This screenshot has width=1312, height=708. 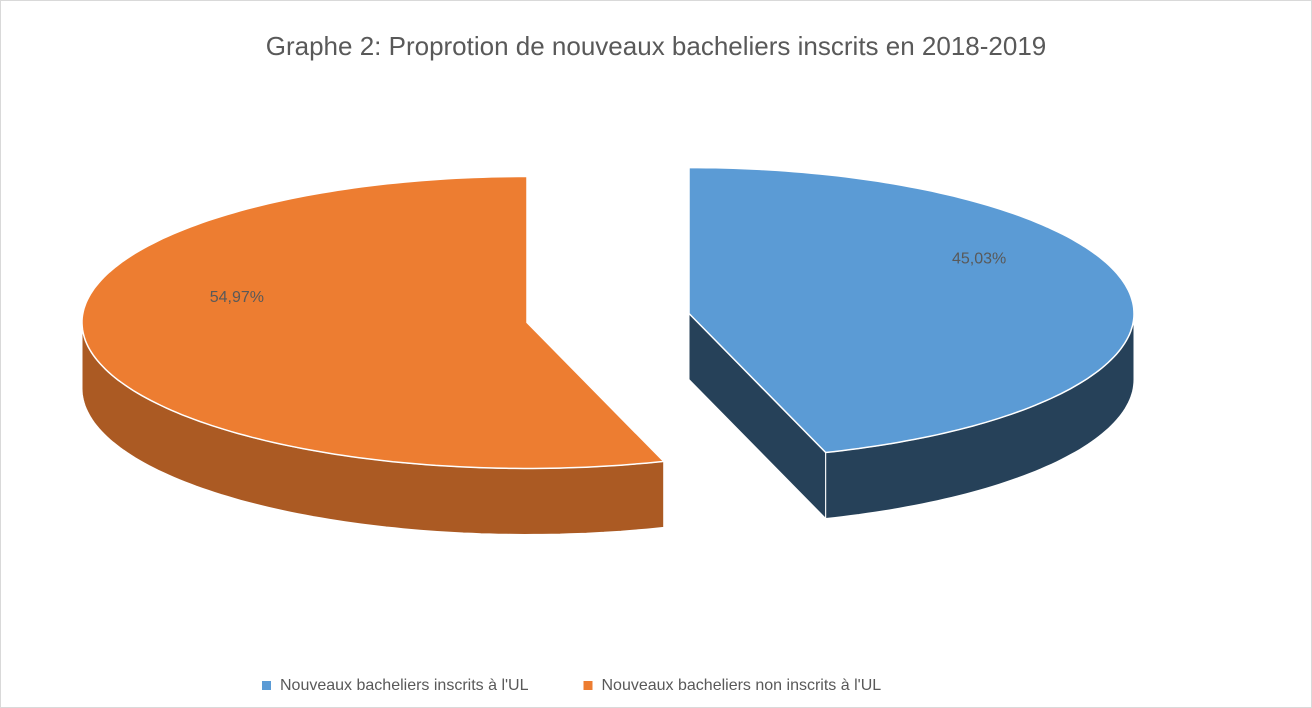 What do you see at coordinates (979, 258) in the screenshot?
I see `data-label: 45,03%` at bounding box center [979, 258].